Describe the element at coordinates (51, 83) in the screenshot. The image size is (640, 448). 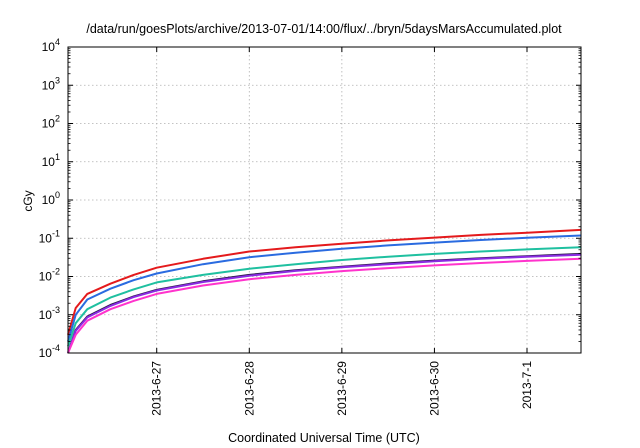
I see `y-tick-label: 10³` at that location.